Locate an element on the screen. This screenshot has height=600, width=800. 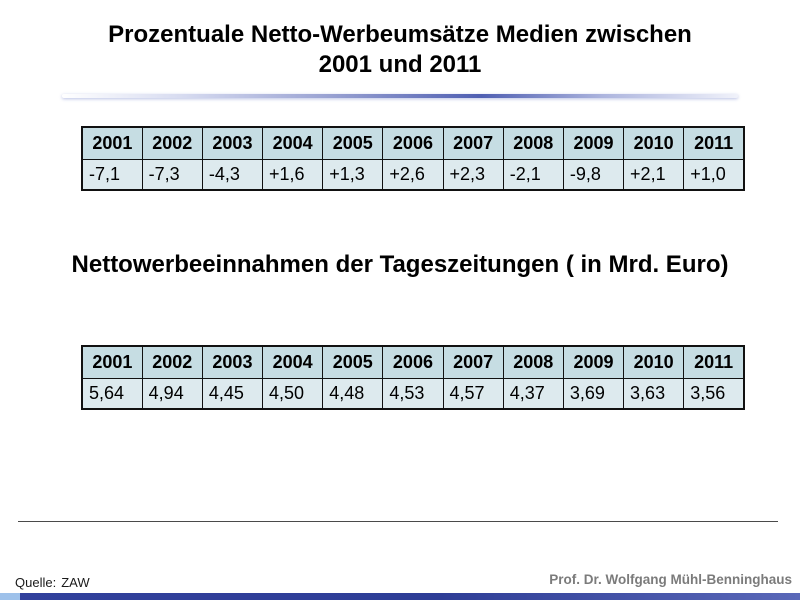
value-cell: -2,1 is located at coordinates (533, 175).